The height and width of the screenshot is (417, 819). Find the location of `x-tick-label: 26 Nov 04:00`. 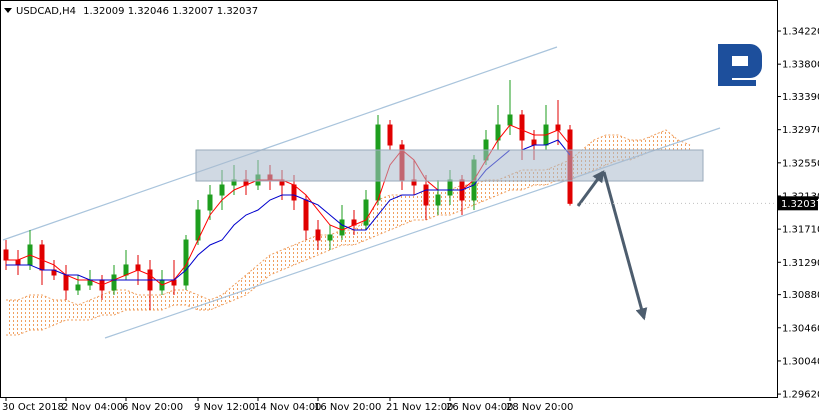

x-tick-label: 26 Nov 04:00 is located at coordinates (479, 407).